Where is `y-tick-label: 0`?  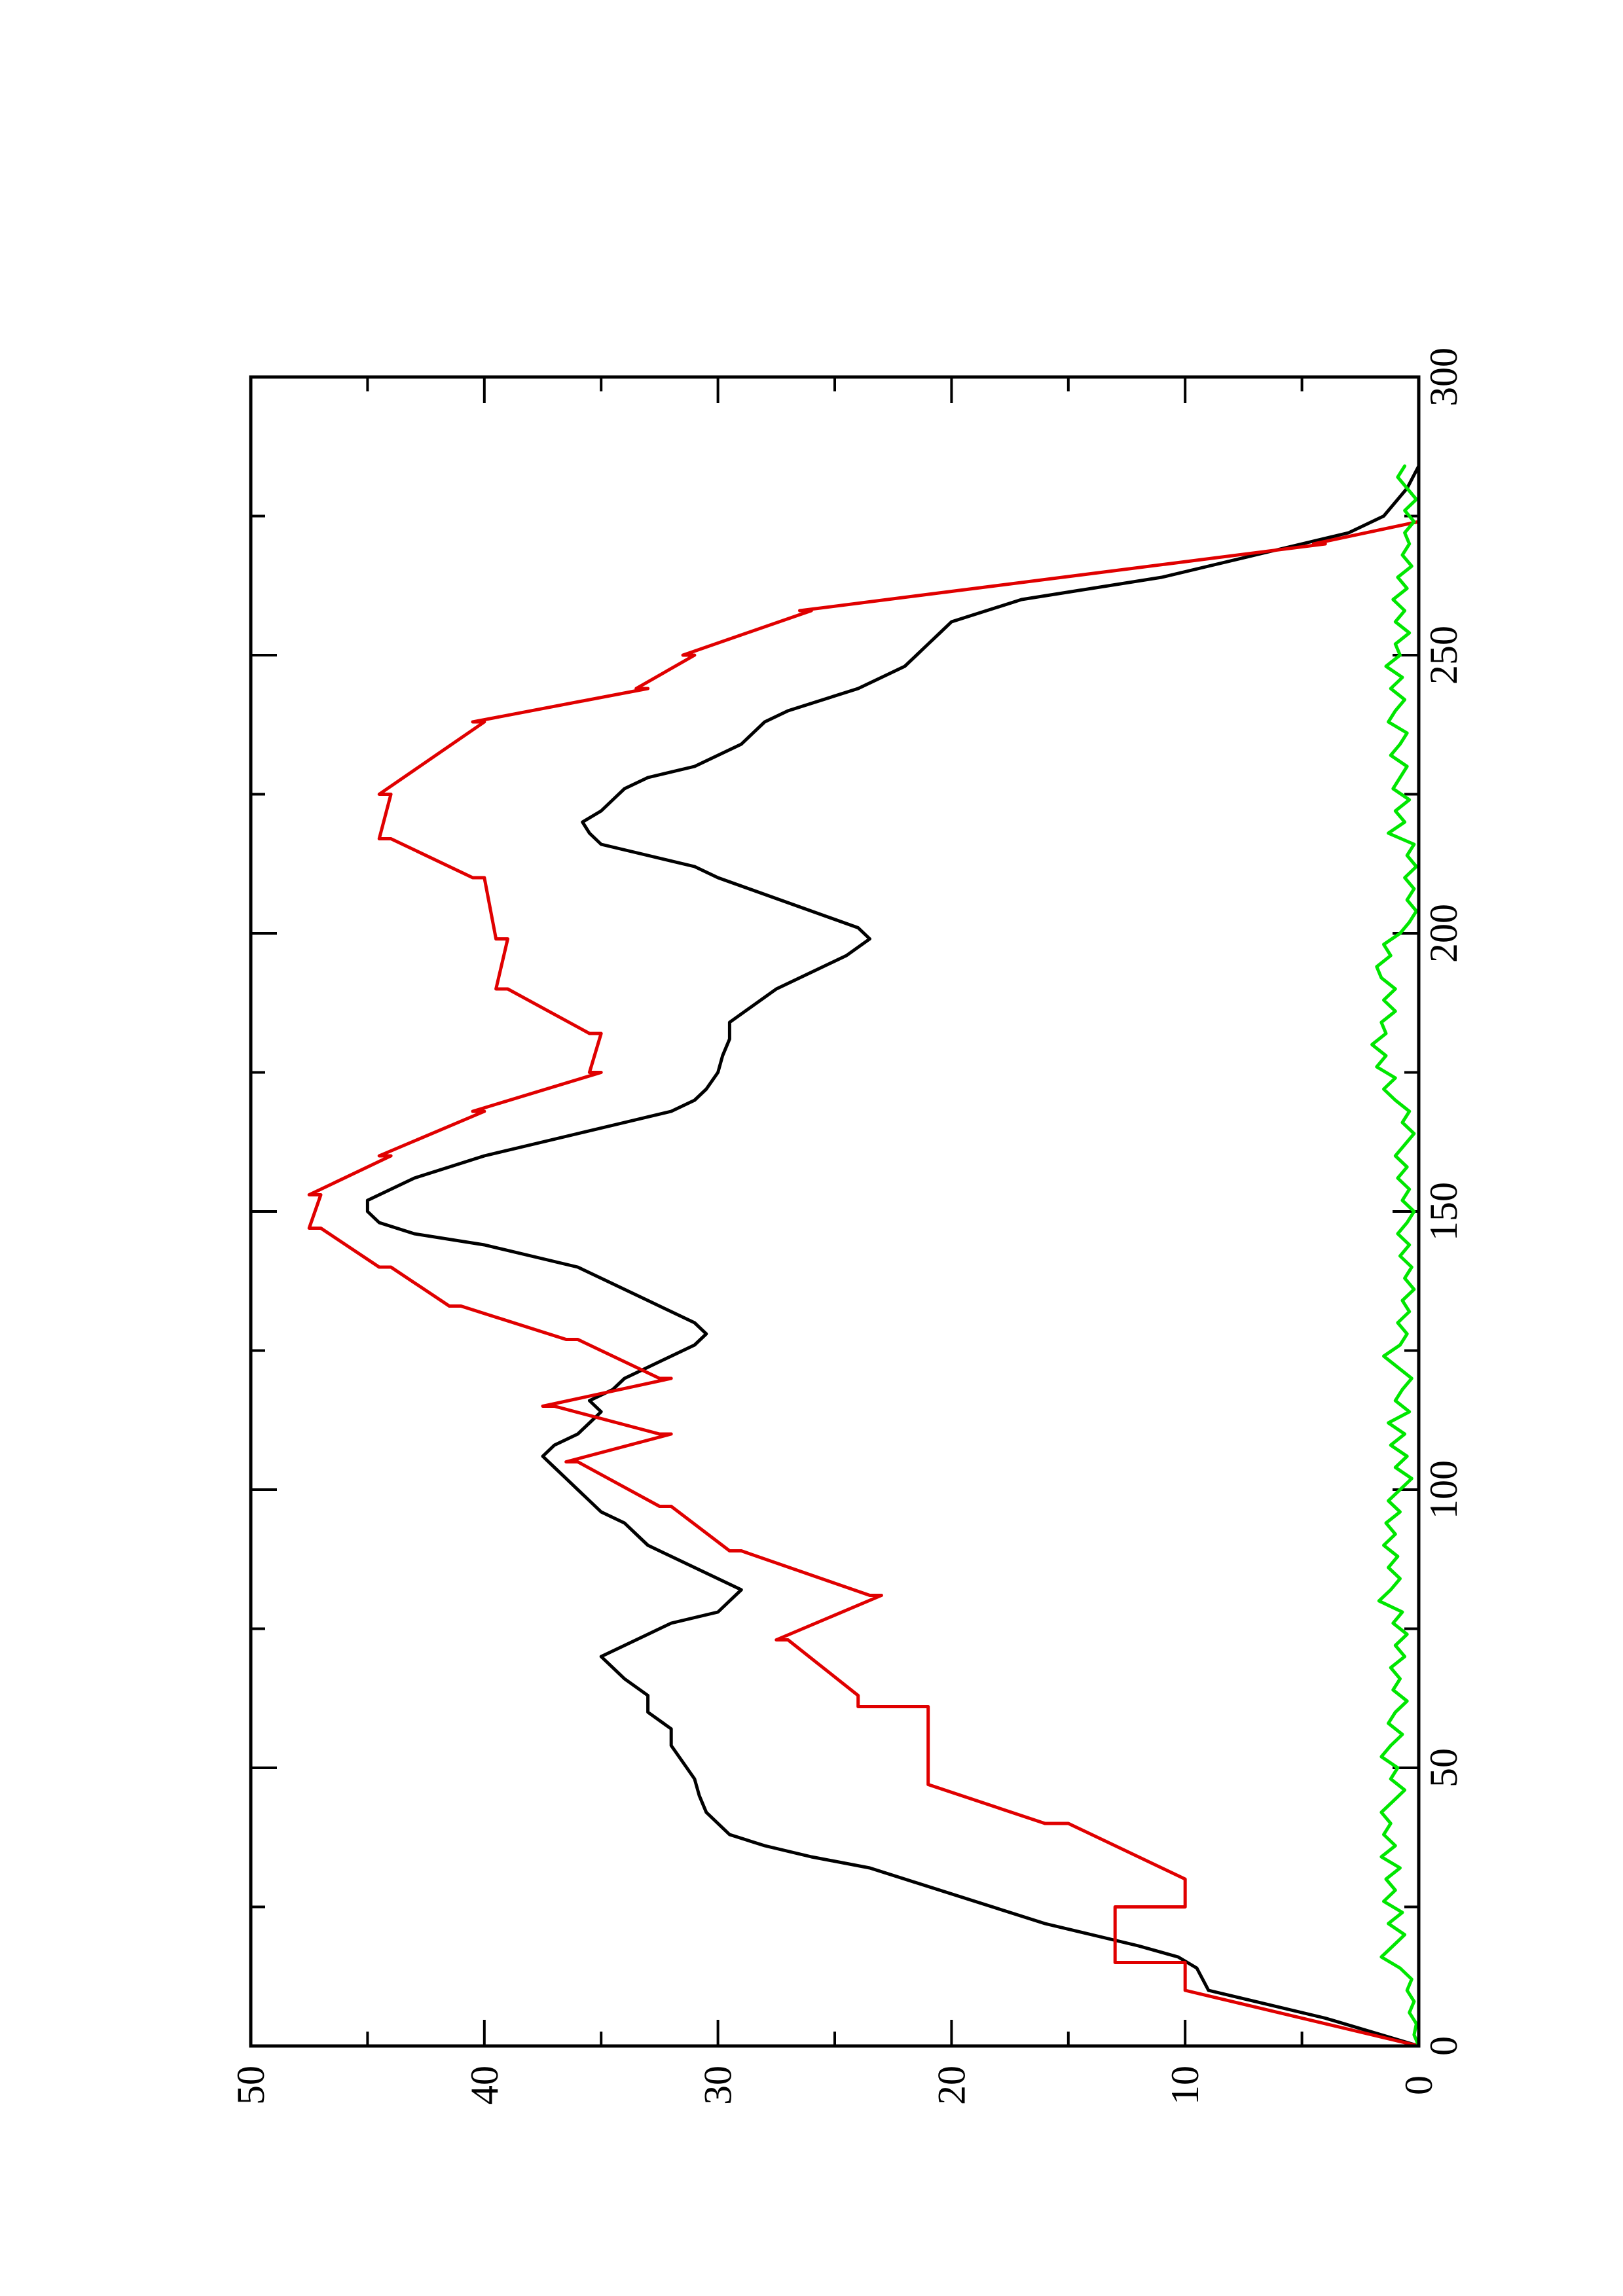
y-tick-label: 0 is located at coordinates (1418, 2085).